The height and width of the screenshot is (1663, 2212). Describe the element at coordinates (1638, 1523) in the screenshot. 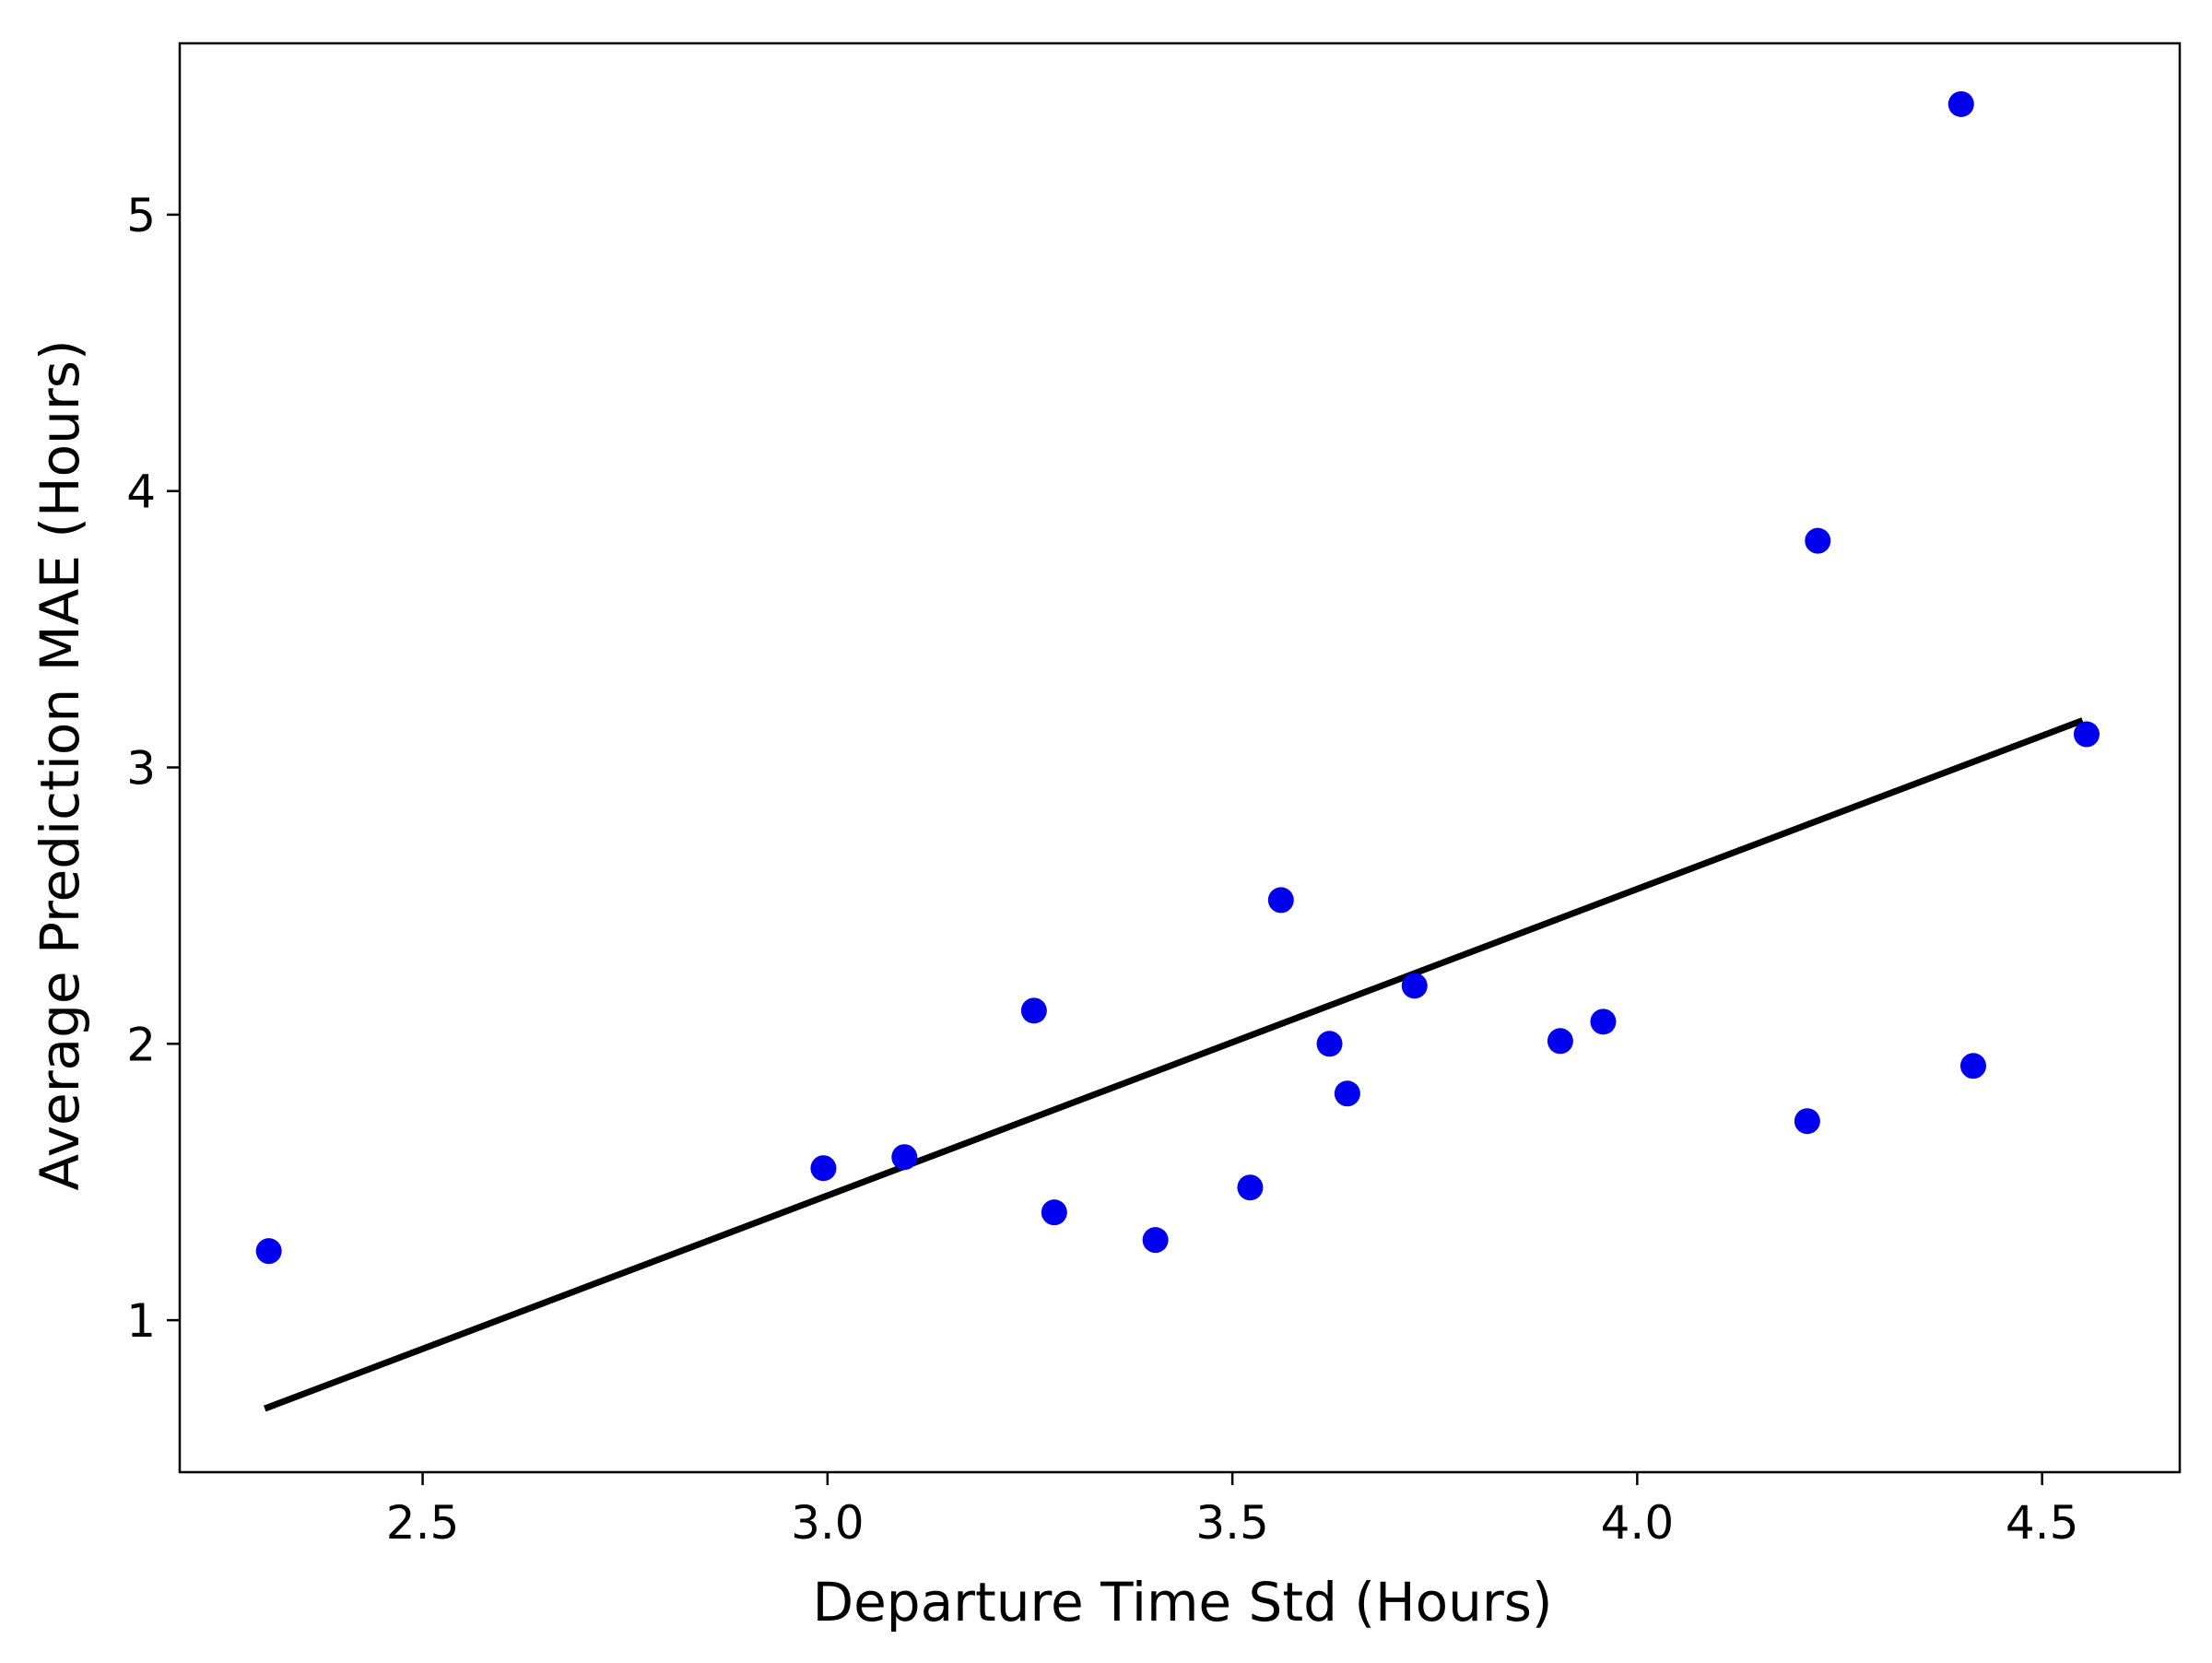

I see `x-tick-label: 4.0` at that location.